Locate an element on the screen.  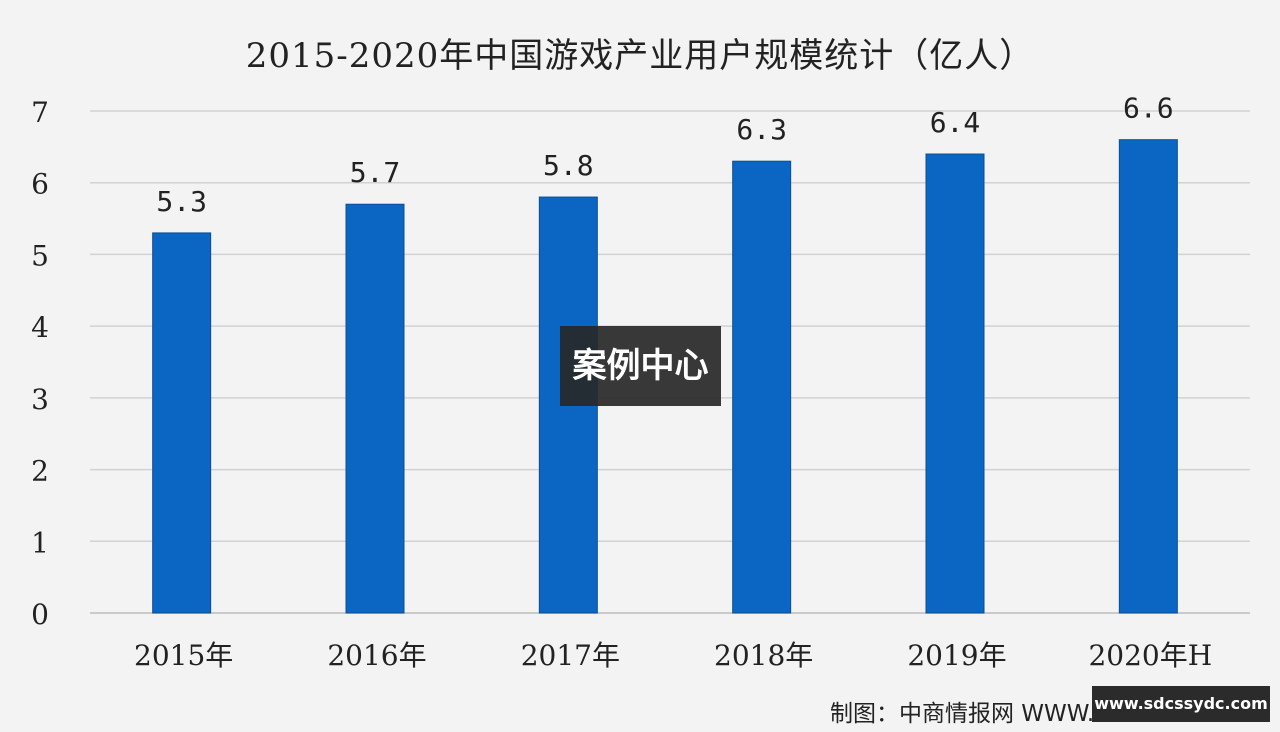
y-tick-label: 0 is located at coordinates (40, 614).